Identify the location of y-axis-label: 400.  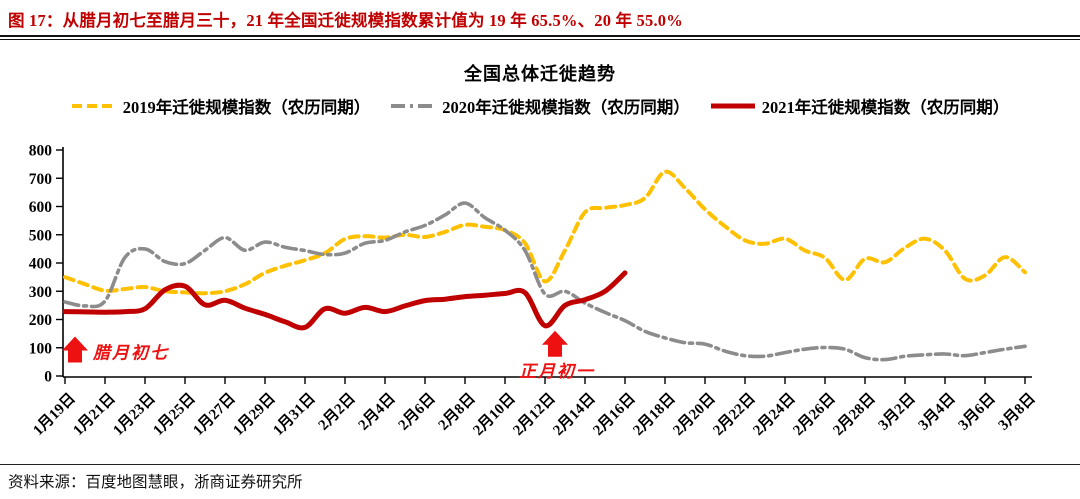
(41, 264).